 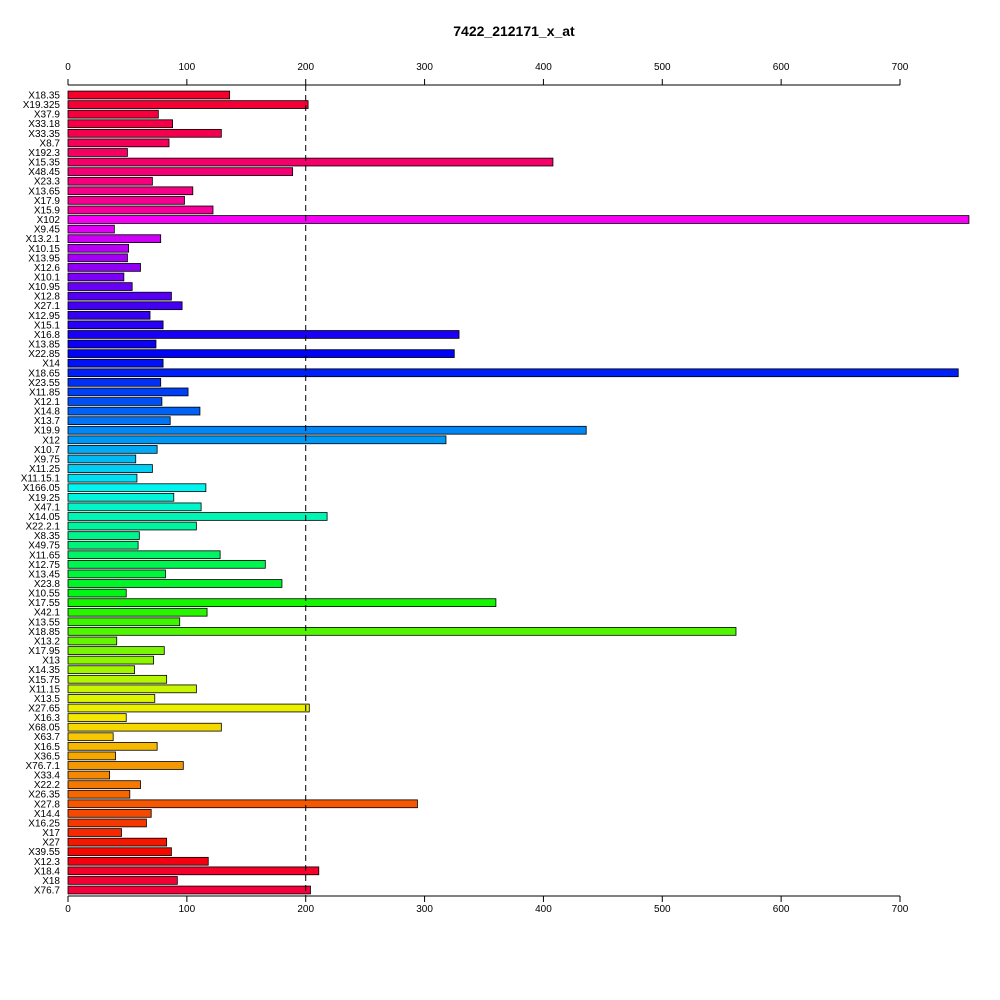 I want to click on category-label: X10.7, so click(x=47, y=450).